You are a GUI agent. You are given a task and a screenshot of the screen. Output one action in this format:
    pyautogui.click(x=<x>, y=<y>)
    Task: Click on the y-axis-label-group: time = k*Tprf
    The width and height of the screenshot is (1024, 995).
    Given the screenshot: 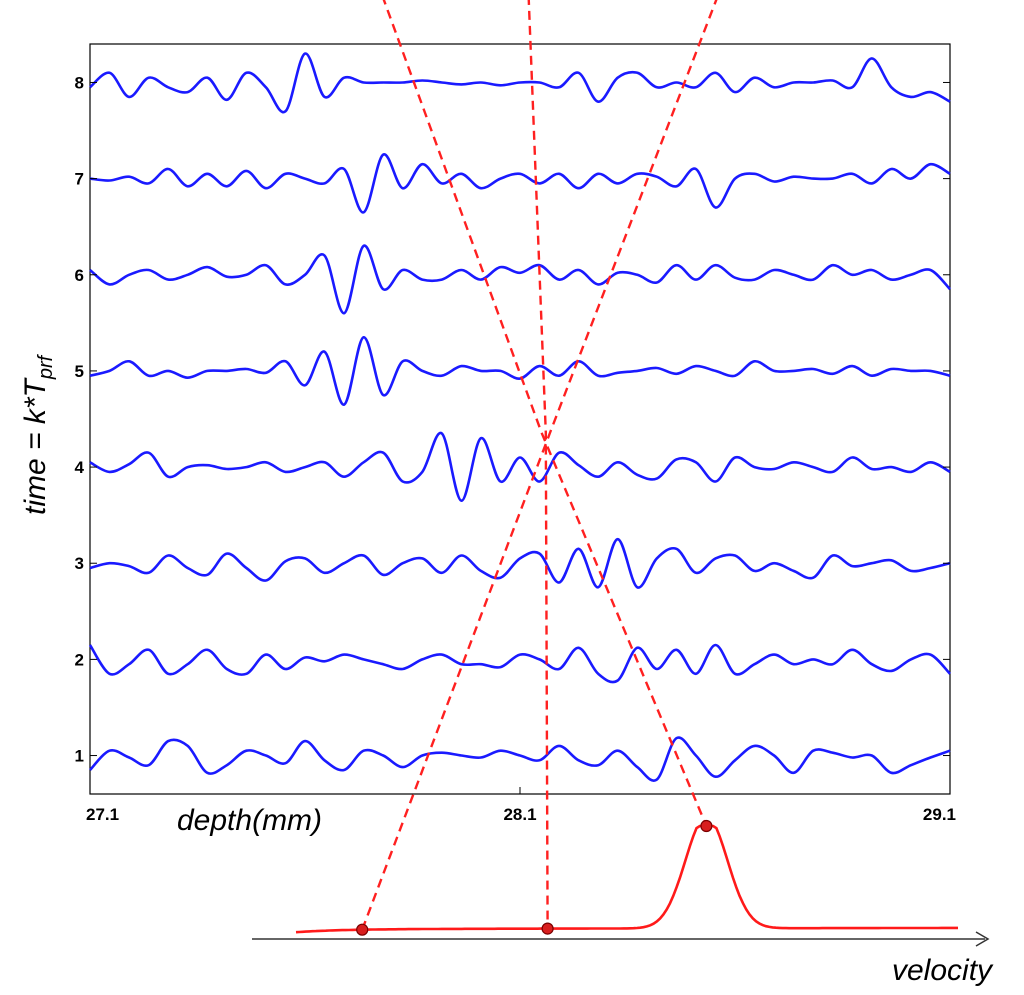 What is the action you would take?
    pyautogui.click(x=38, y=434)
    